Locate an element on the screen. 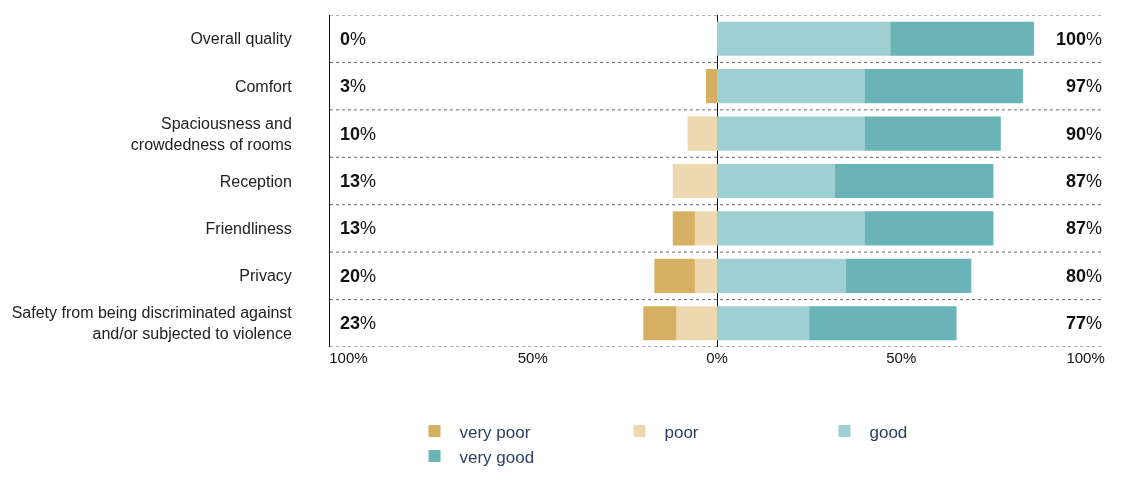  y-tick-label: Safety from being discriminated against and/or subjected to violence is located at coordinates (152, 323).